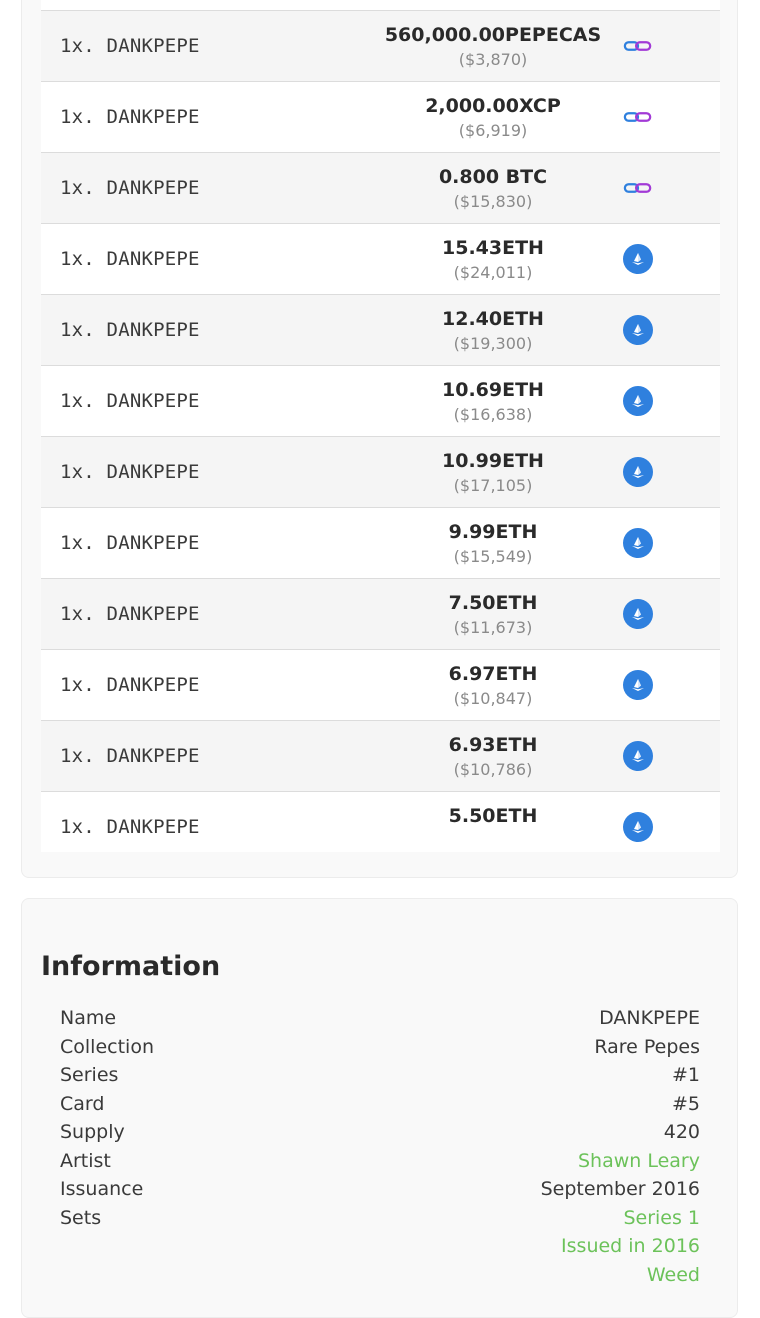  Describe the element at coordinates (107, 1046) in the screenshot. I see `info-key: Collection` at that location.